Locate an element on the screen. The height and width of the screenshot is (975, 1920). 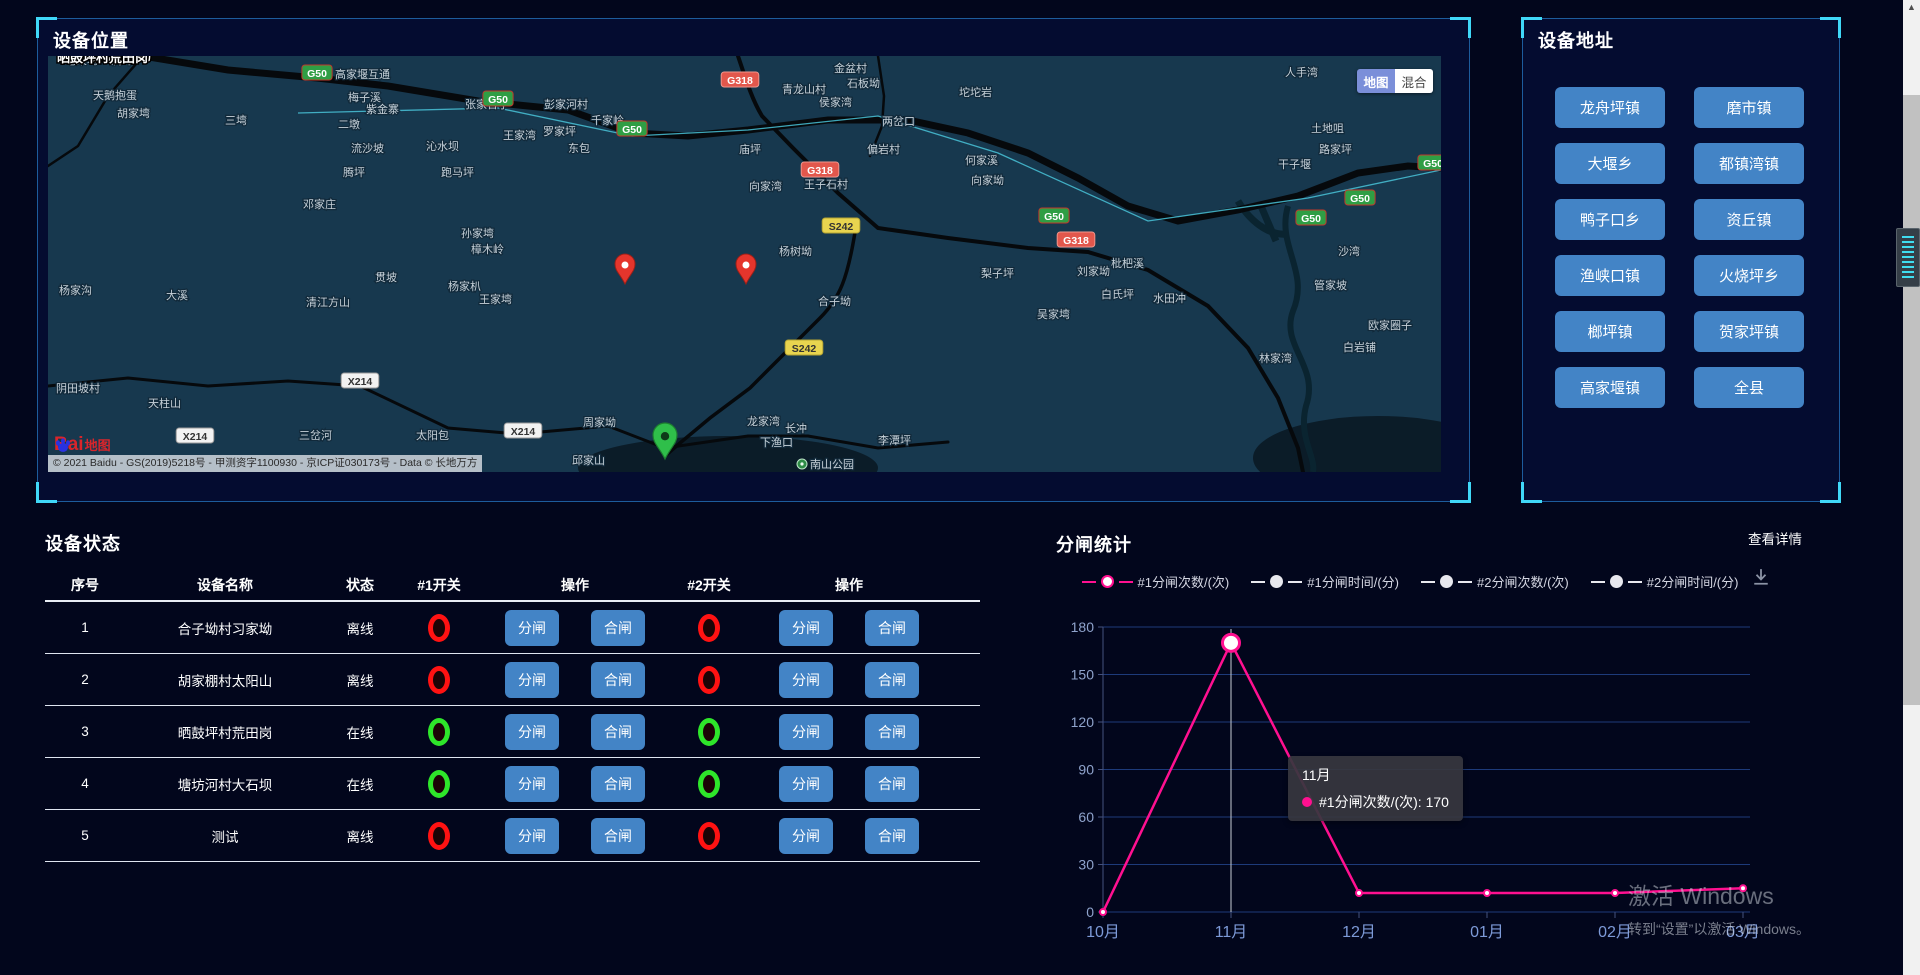
map-toggle-地图: 地图 is located at coordinates (1376, 81).